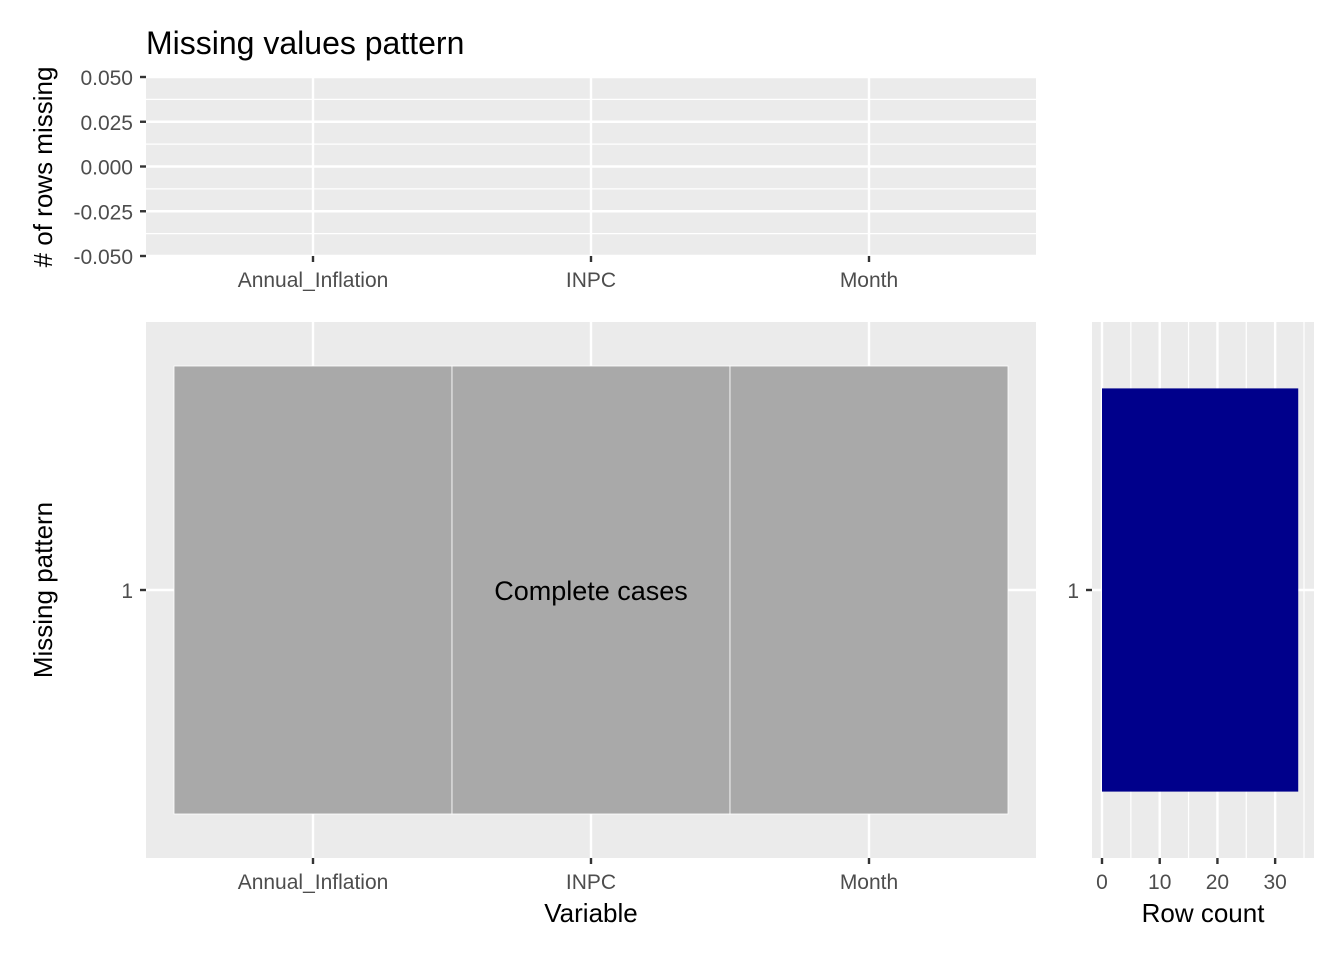  Describe the element at coordinates (106, 123) in the screenshot. I see `top-y-tick-label: 0.025` at that location.